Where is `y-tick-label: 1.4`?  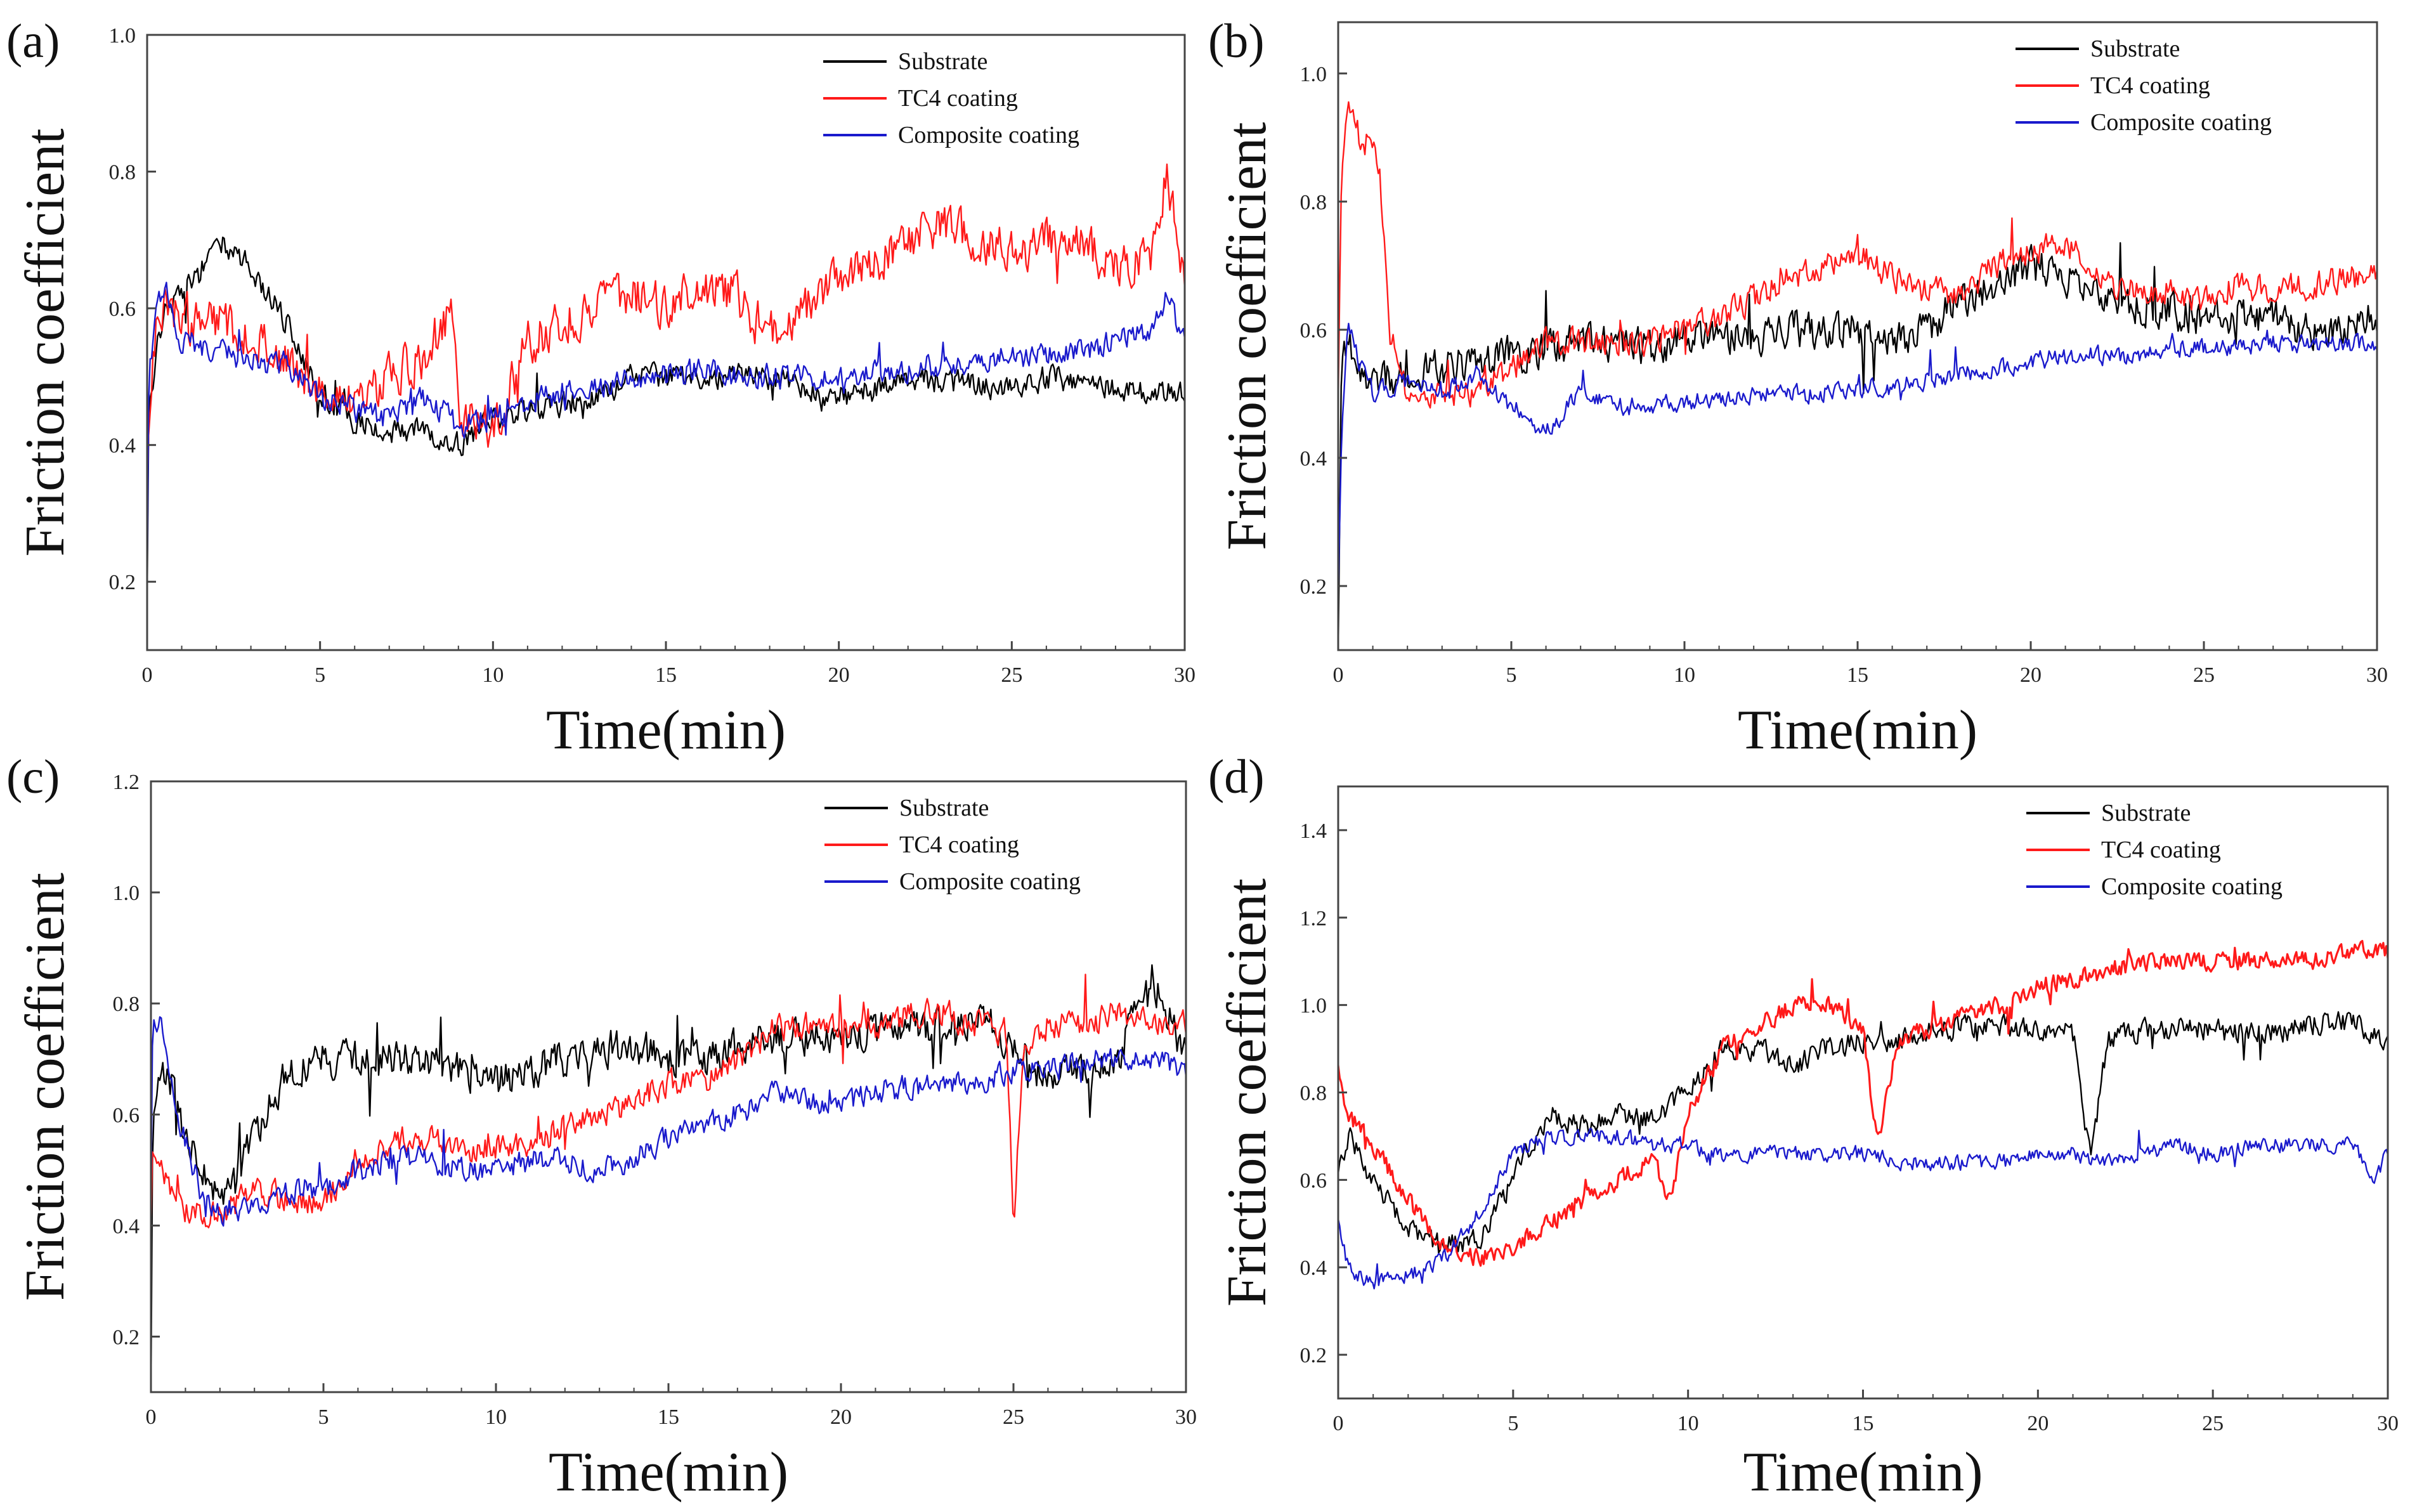 y-tick-label: 1.4 is located at coordinates (1313, 831).